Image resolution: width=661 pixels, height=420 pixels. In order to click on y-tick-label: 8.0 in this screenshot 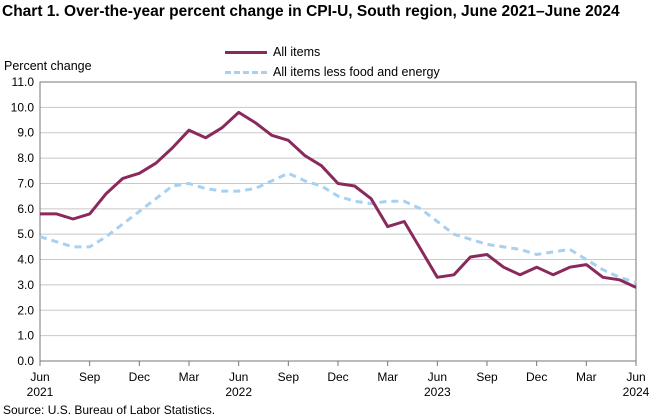, I will do `click(25, 158)`.